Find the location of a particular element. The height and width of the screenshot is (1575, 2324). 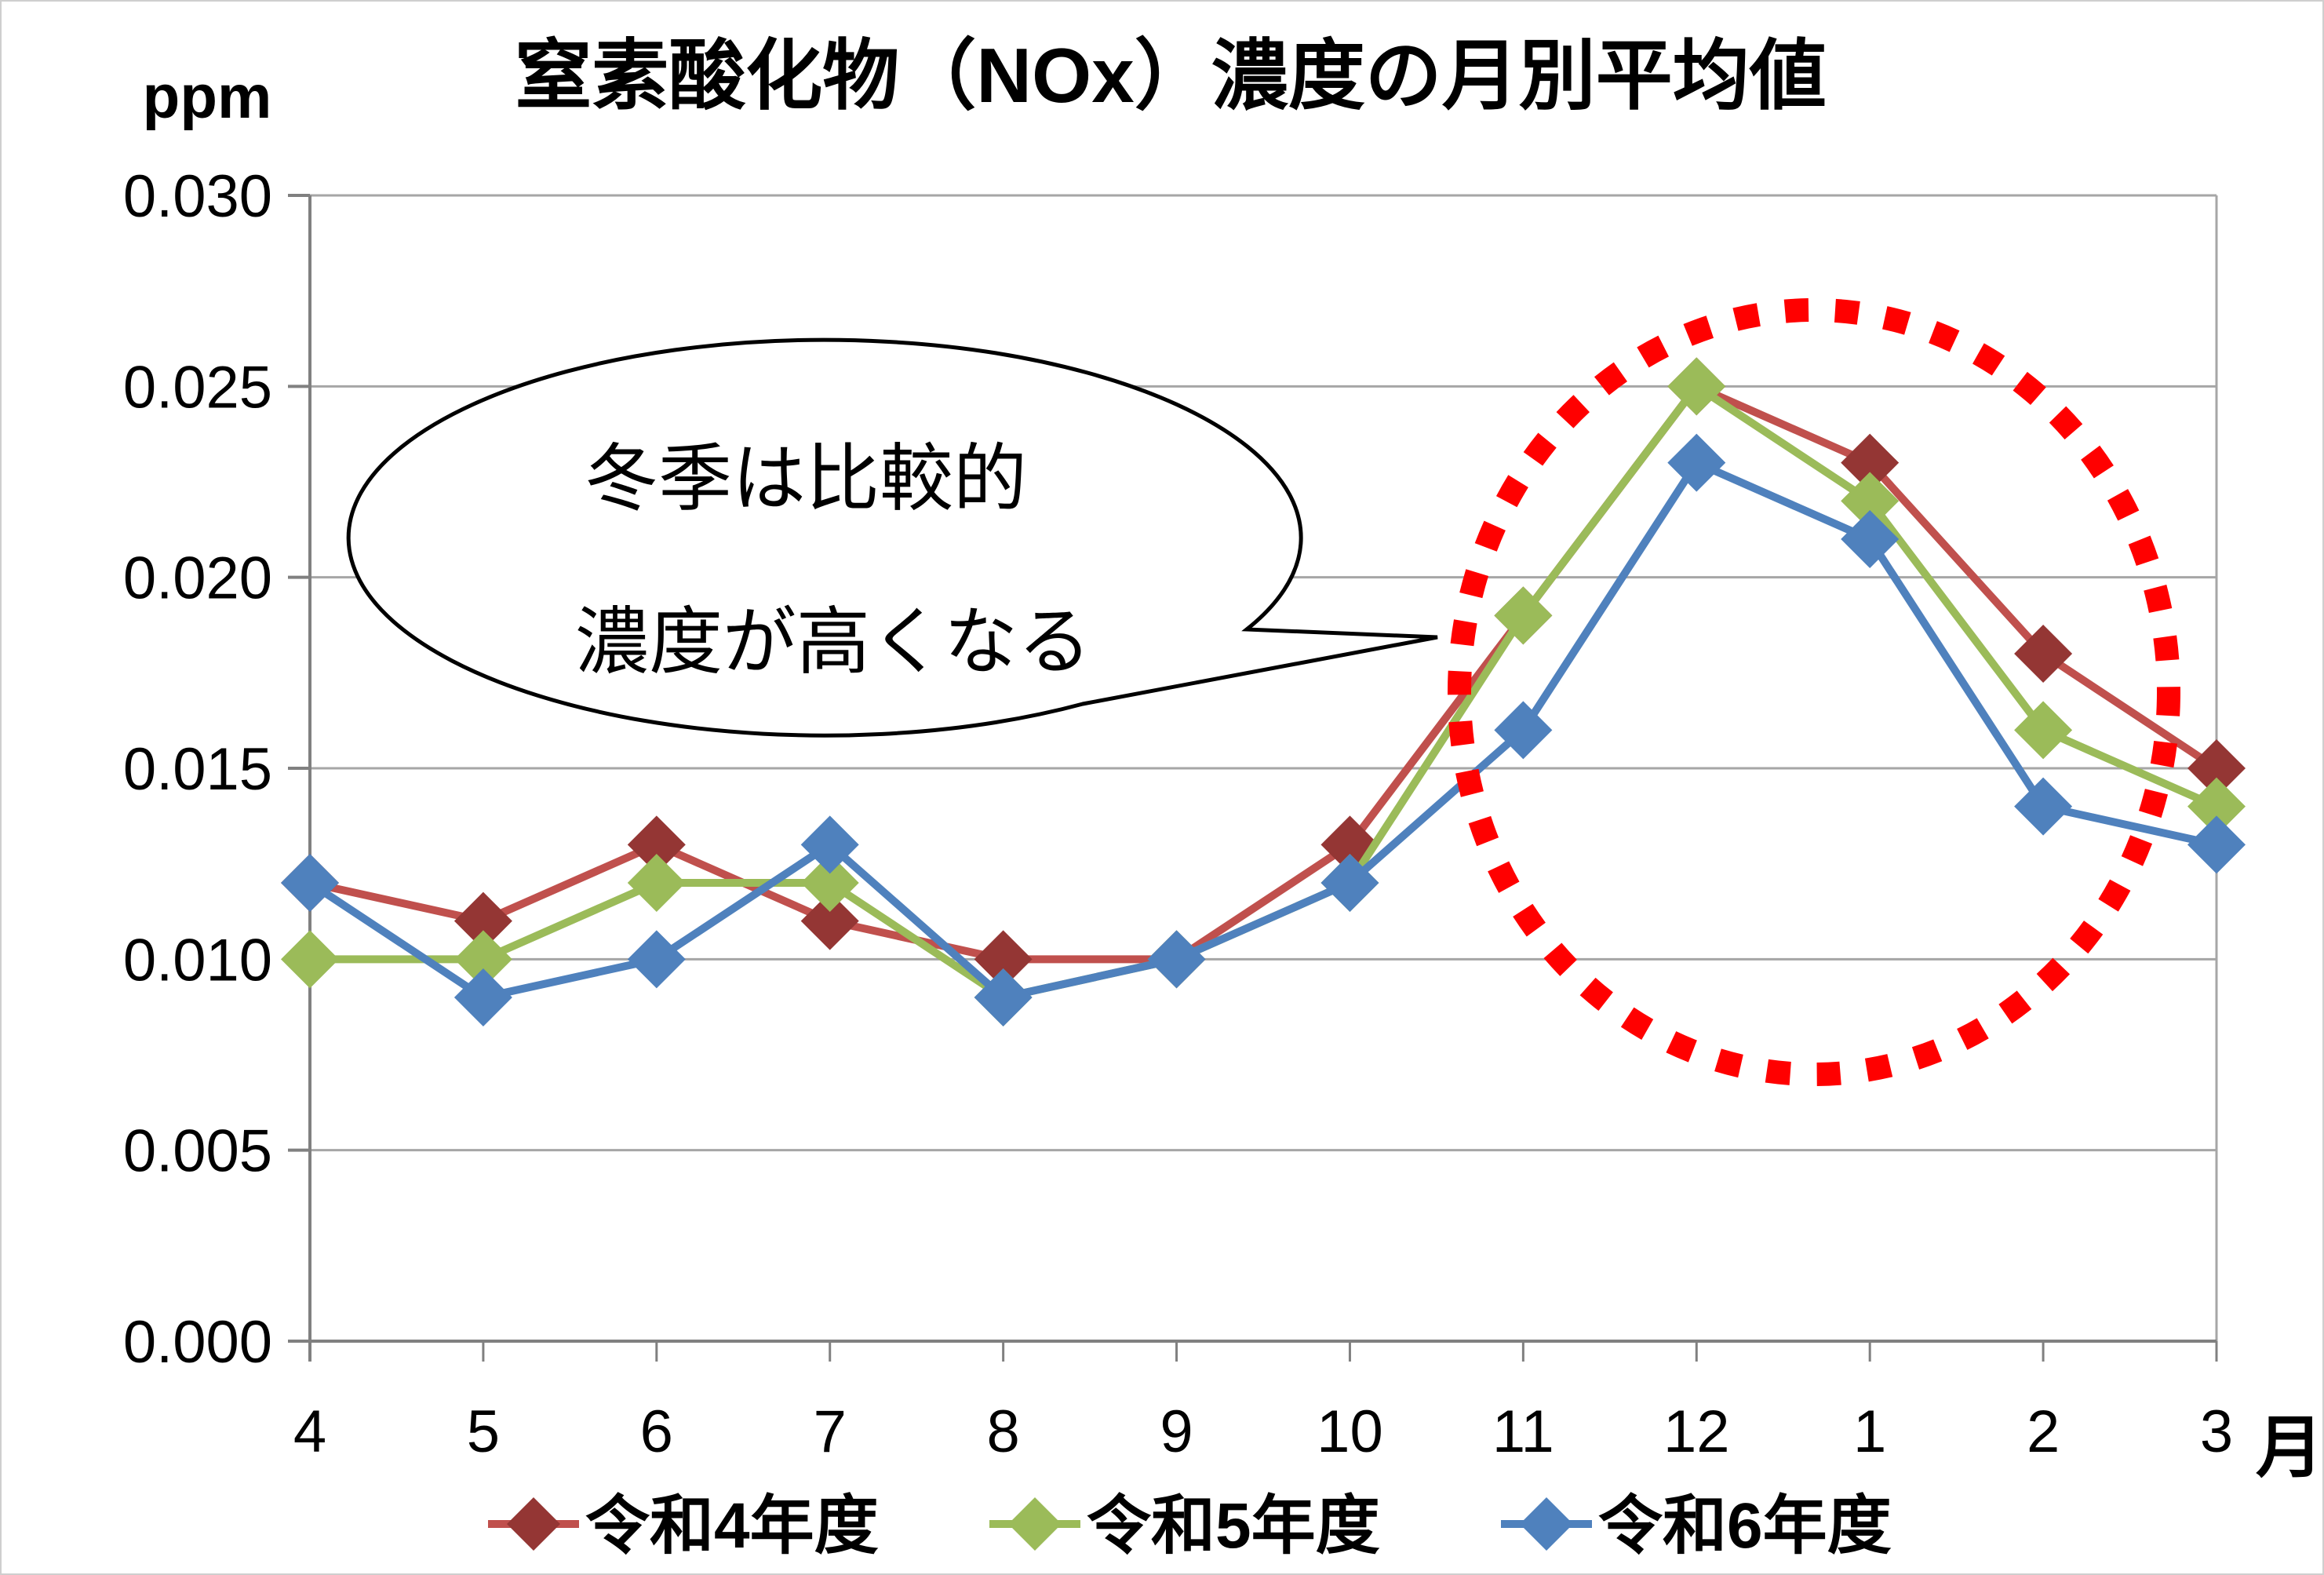

x-tick-label: 12 is located at coordinates (1696, 1431).